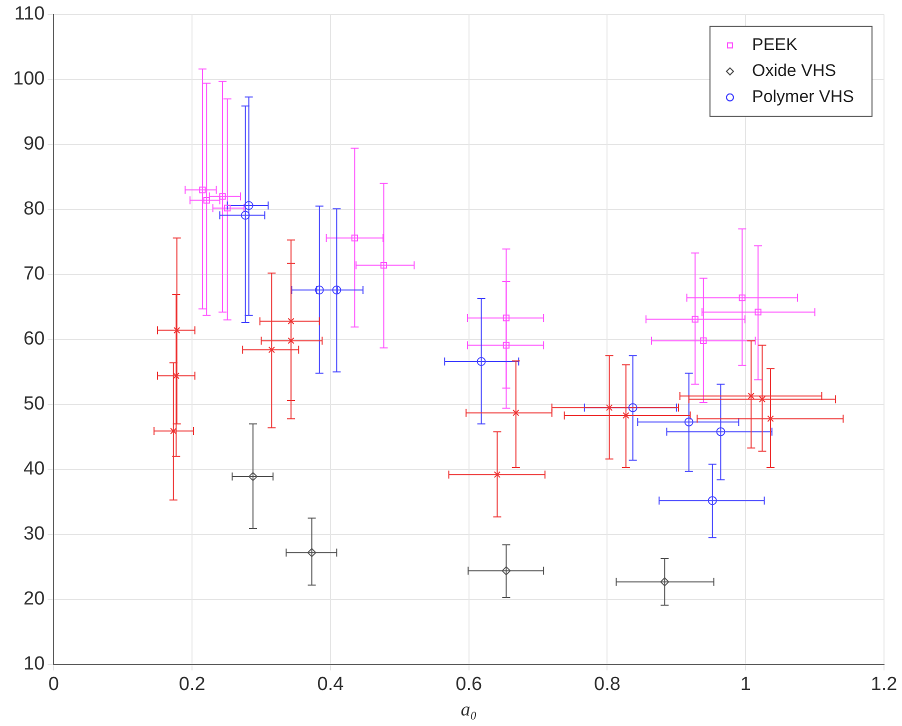 Image resolution: width=902 pixels, height=726 pixels. What do you see at coordinates (469, 685) in the screenshot?
I see `x-tick-label: 0.6` at bounding box center [469, 685].